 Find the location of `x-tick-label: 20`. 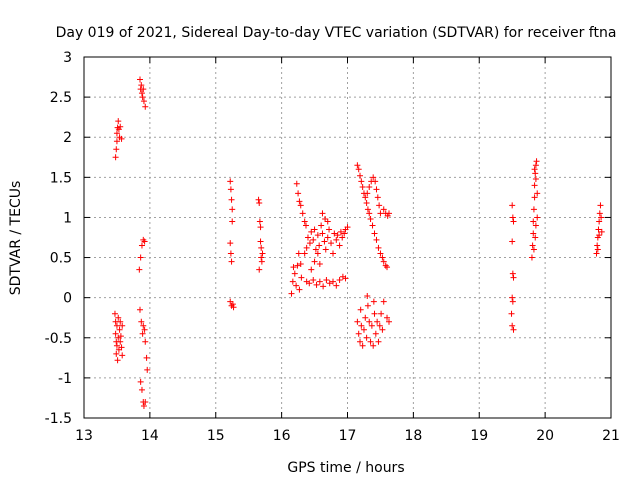

x-tick-label: 20 is located at coordinates (545, 436).